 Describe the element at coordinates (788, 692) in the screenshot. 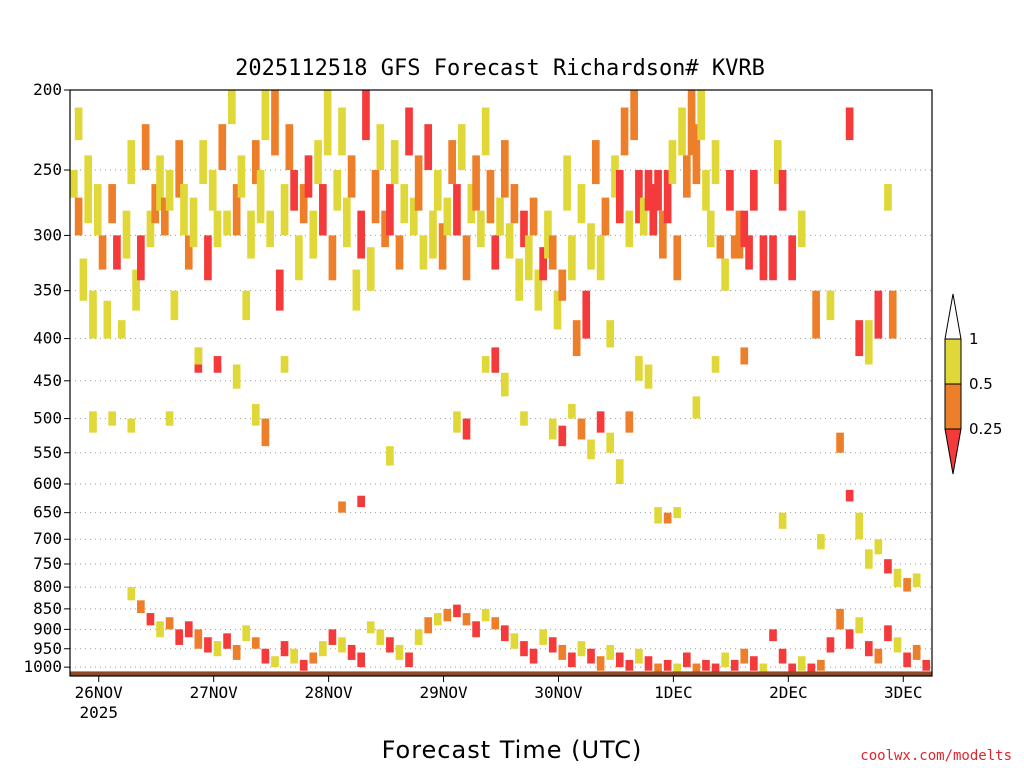

I see `x-tick-label: 2DEC` at that location.